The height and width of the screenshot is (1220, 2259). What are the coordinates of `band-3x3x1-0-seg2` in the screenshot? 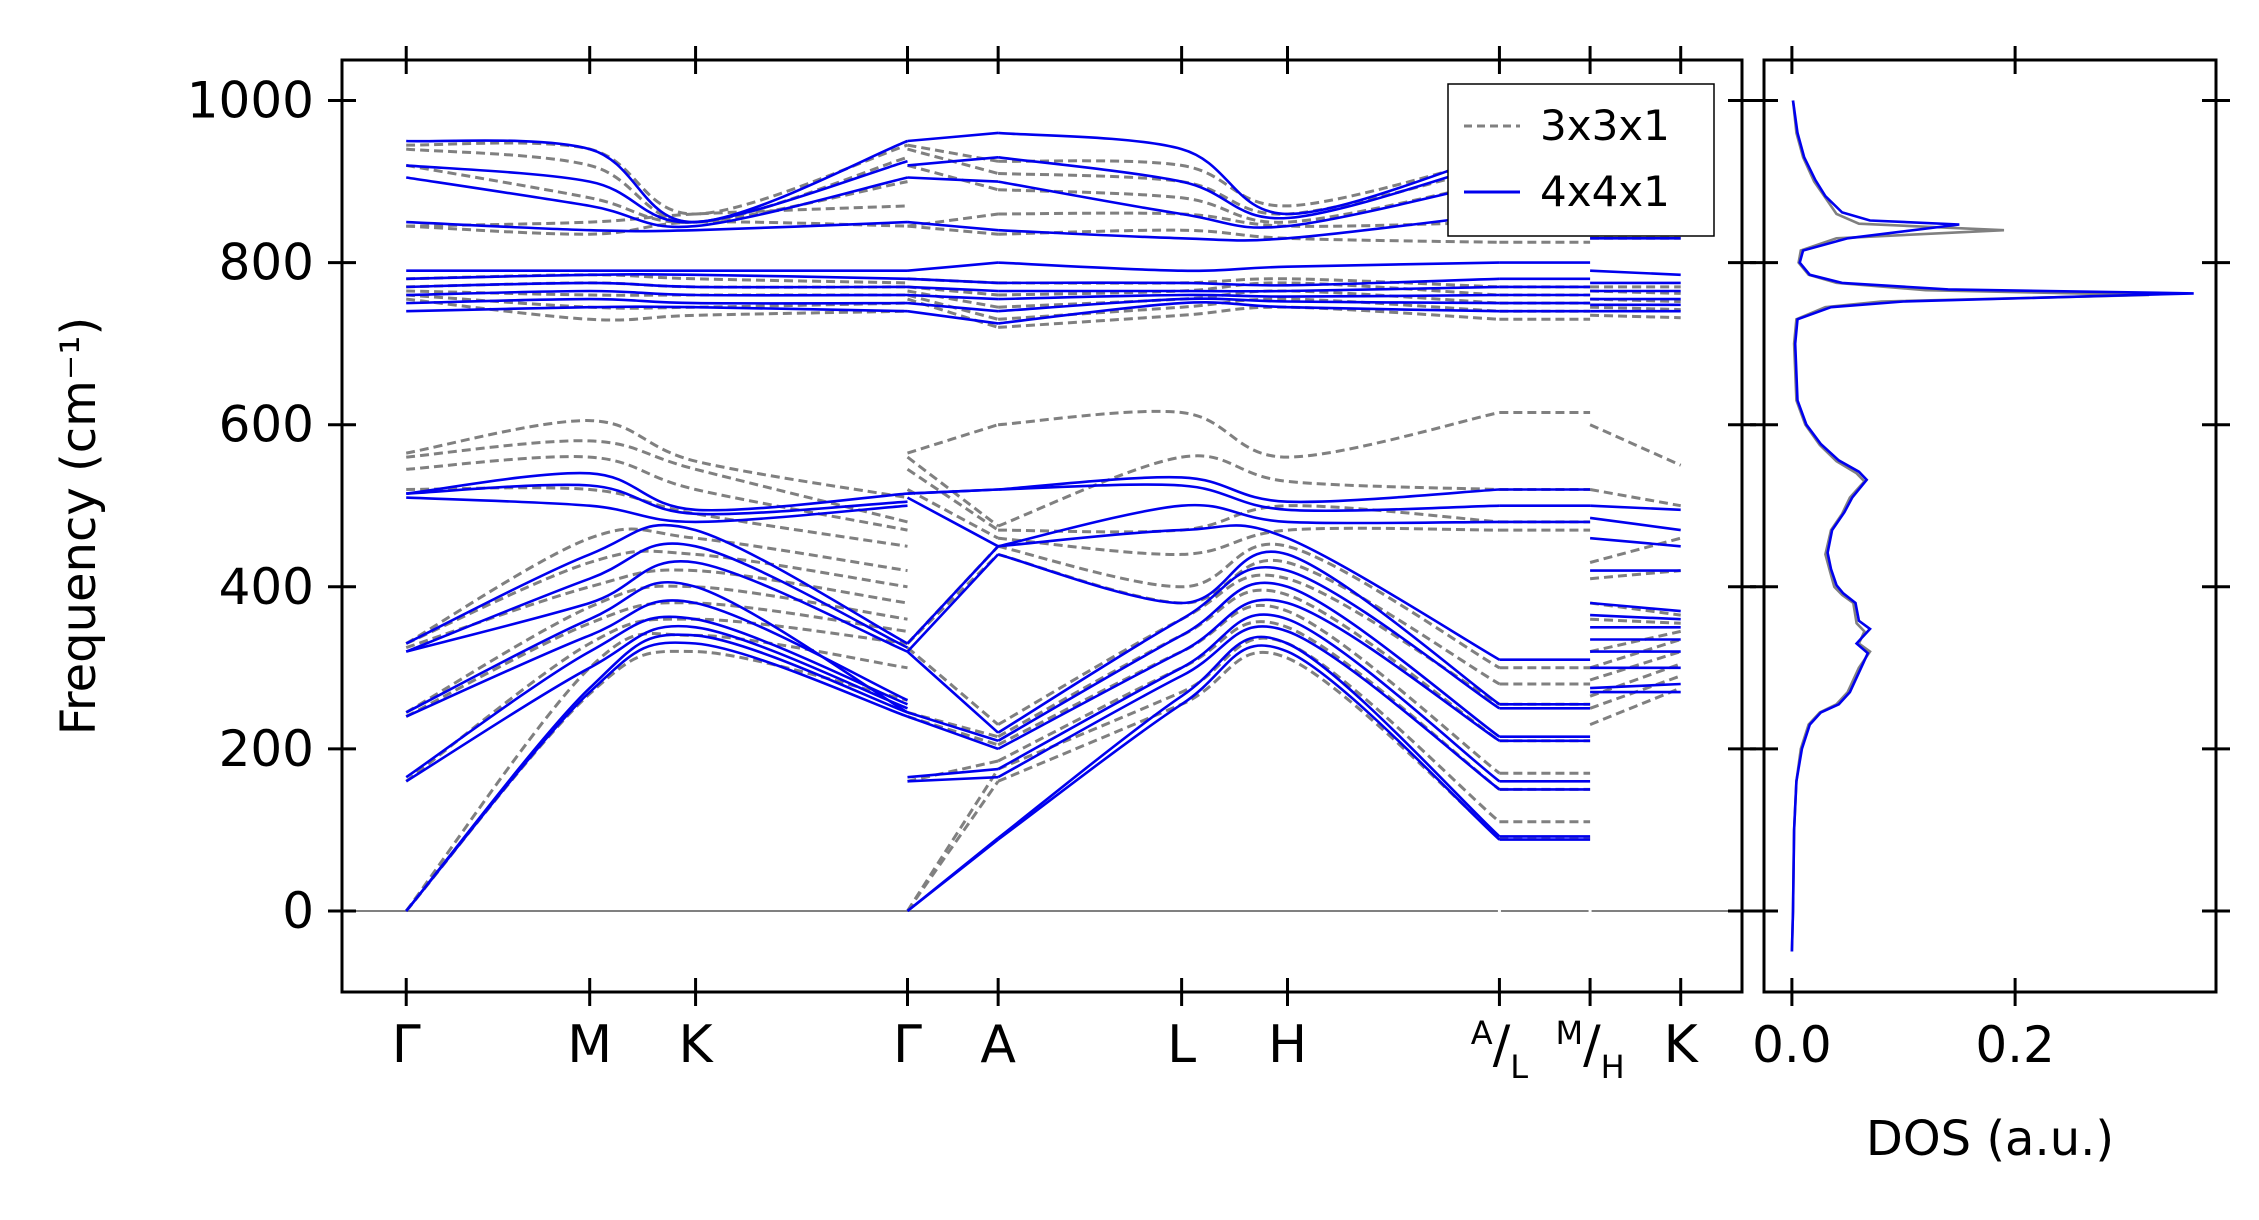 It's located at (1249, 745).